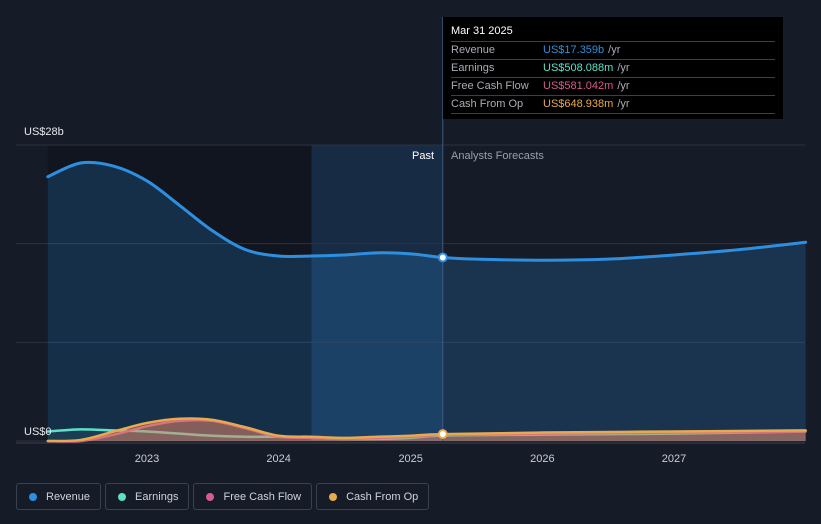 The image size is (821, 524). Describe the element at coordinates (442, 434) in the screenshot. I see `cash-from-op-marker` at that location.